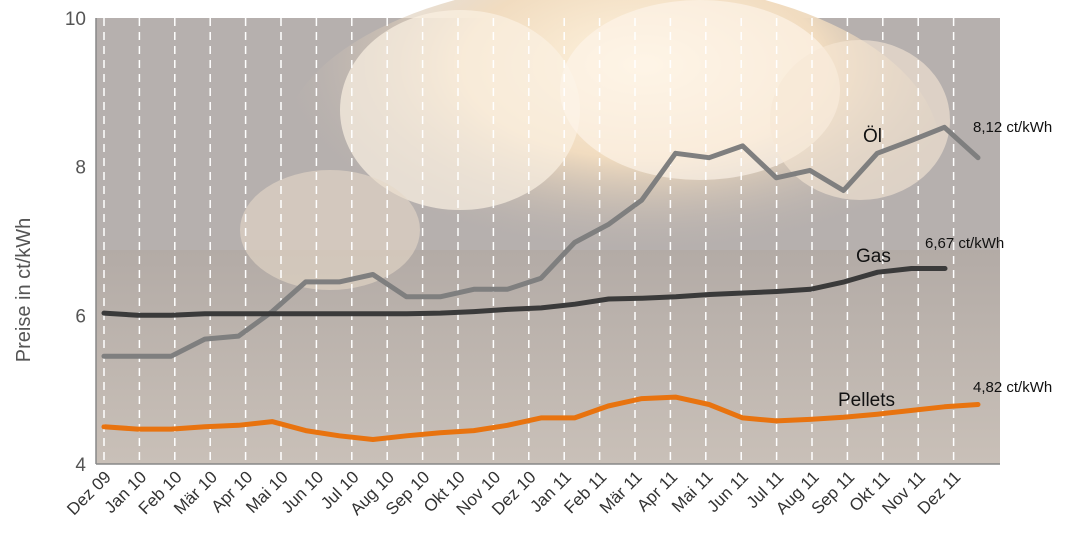  What do you see at coordinates (24, 290) in the screenshot?
I see `y-axis-label: Preise in ct/kWh` at bounding box center [24, 290].